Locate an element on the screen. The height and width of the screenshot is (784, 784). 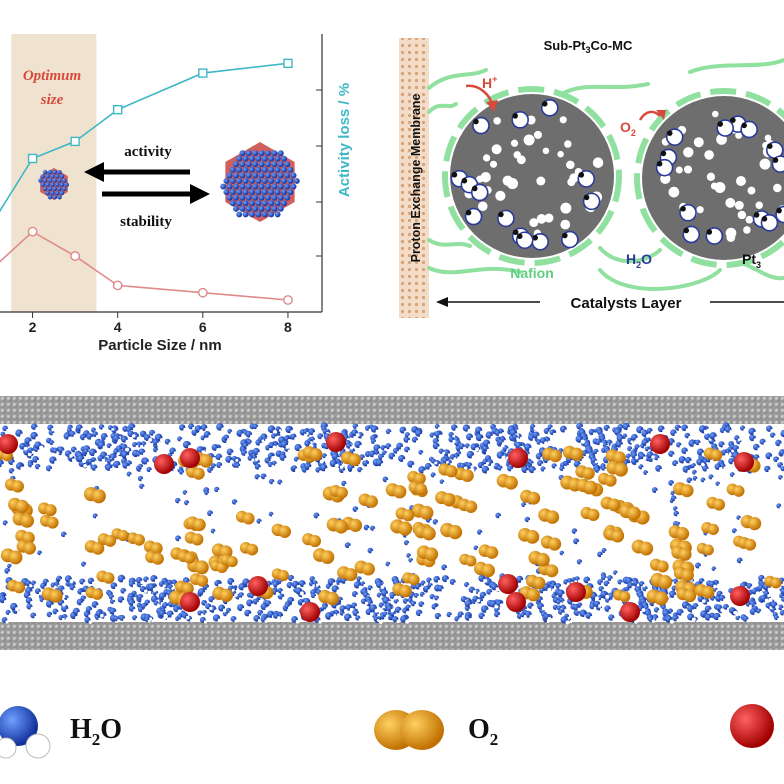
catalyst-layer-label: Catalysts Layer is located at coordinates (626, 303).